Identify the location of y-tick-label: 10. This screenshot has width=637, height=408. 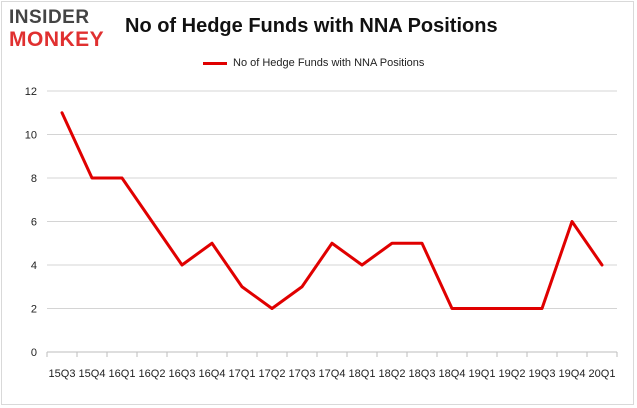
(31, 136).